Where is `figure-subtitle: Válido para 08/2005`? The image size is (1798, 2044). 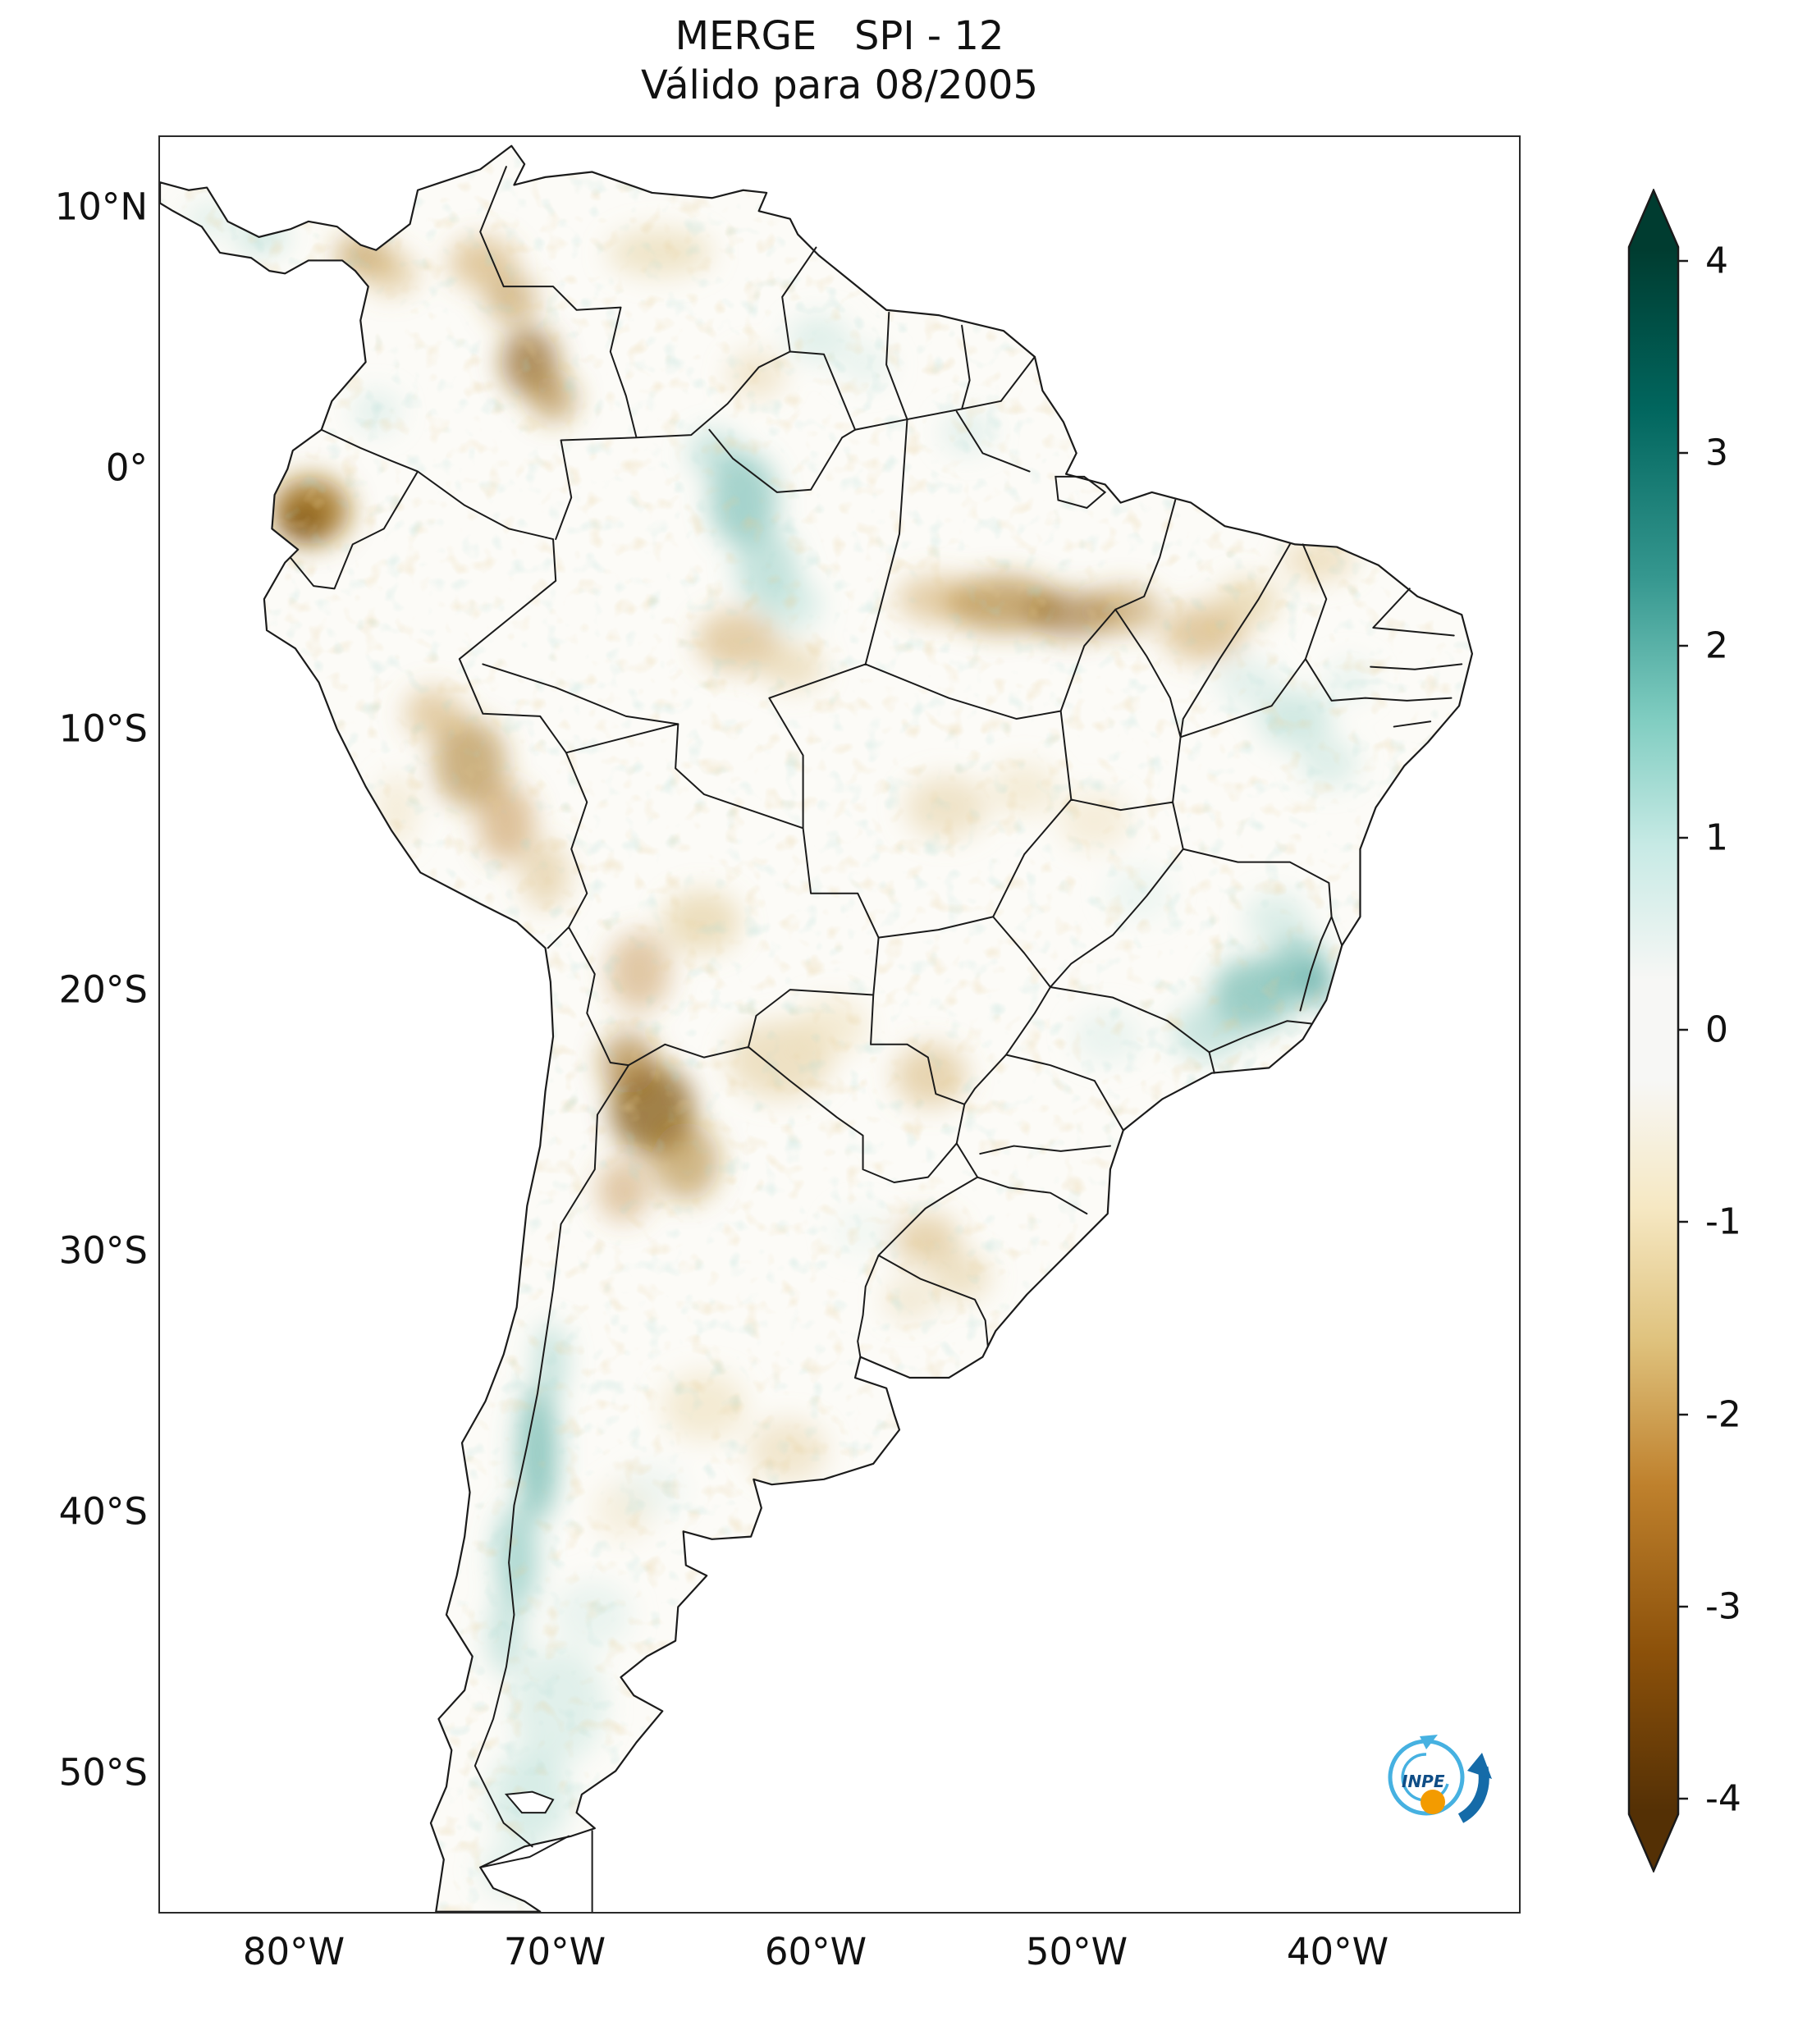 figure-subtitle: Válido para 08/2005 is located at coordinates (839, 85).